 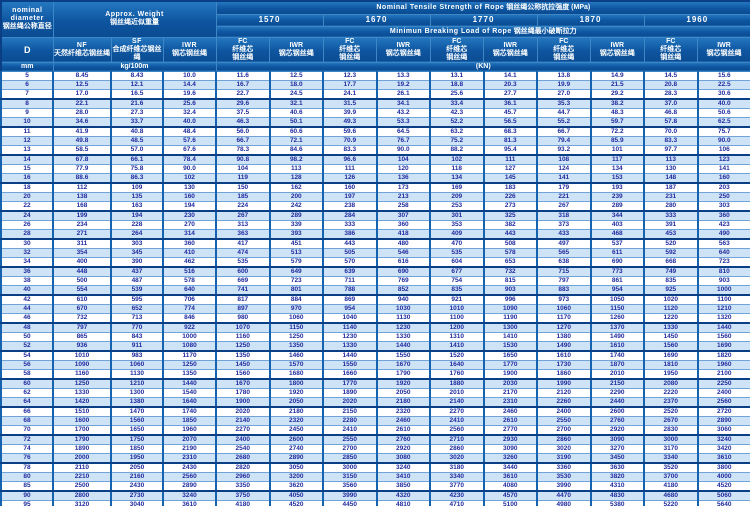 What do you see at coordinates (82, 206) in the screenshot?
I see `value-cell: 168` at bounding box center [82, 206].